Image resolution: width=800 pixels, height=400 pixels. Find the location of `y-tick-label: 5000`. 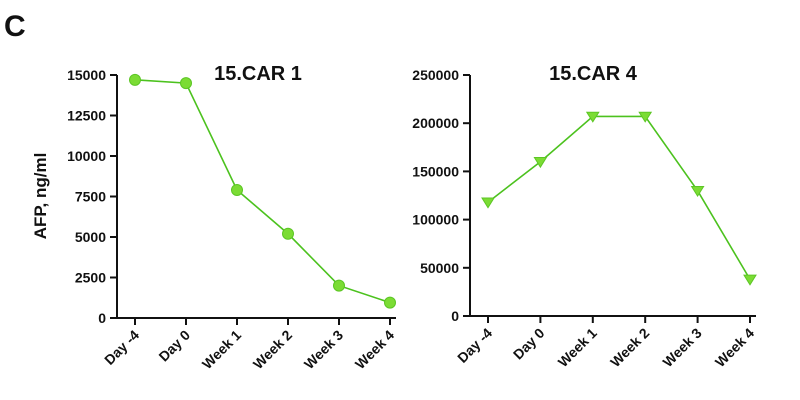

y-tick-label: 5000 is located at coordinates (90, 237).